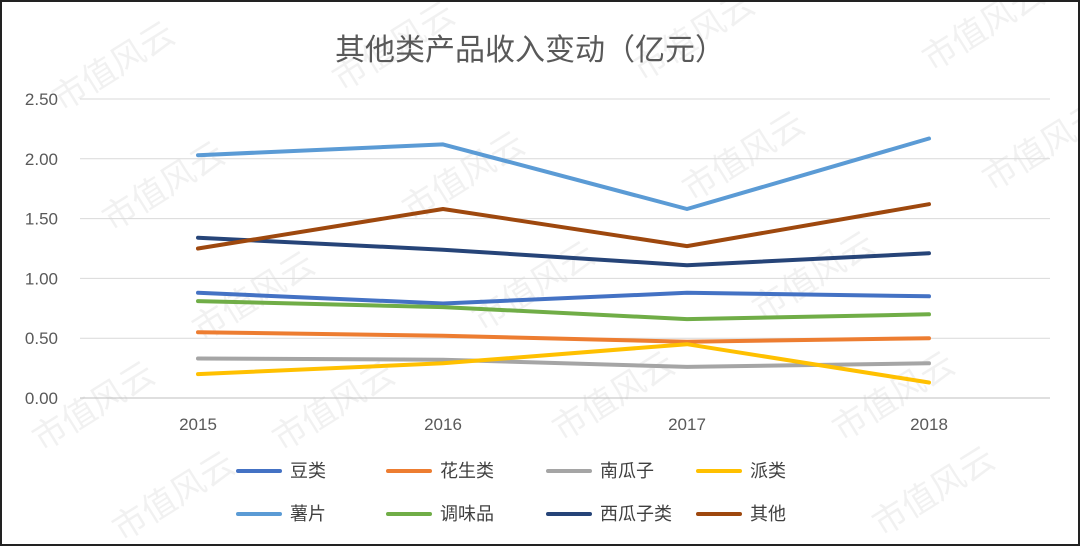 This screenshot has width=1080, height=546. I want to click on y-axis-ticks: 0.00 0.50 1.00 1.50 2.00 2.50, so click(41, 249).